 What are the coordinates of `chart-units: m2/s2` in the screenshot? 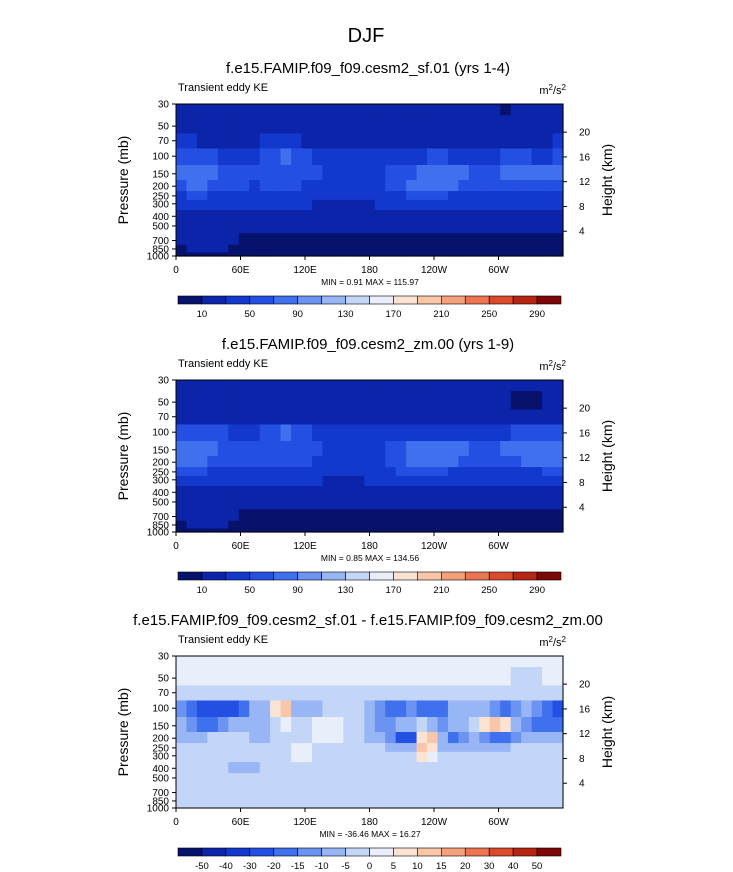 It's located at (552, 366).